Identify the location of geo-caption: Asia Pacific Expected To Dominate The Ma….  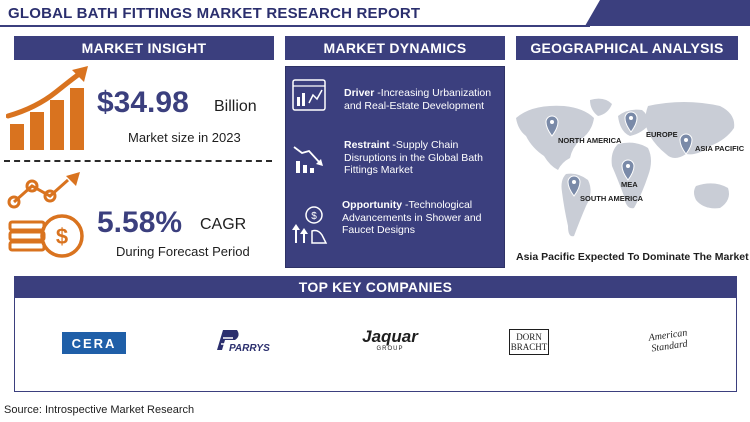
(632, 257).